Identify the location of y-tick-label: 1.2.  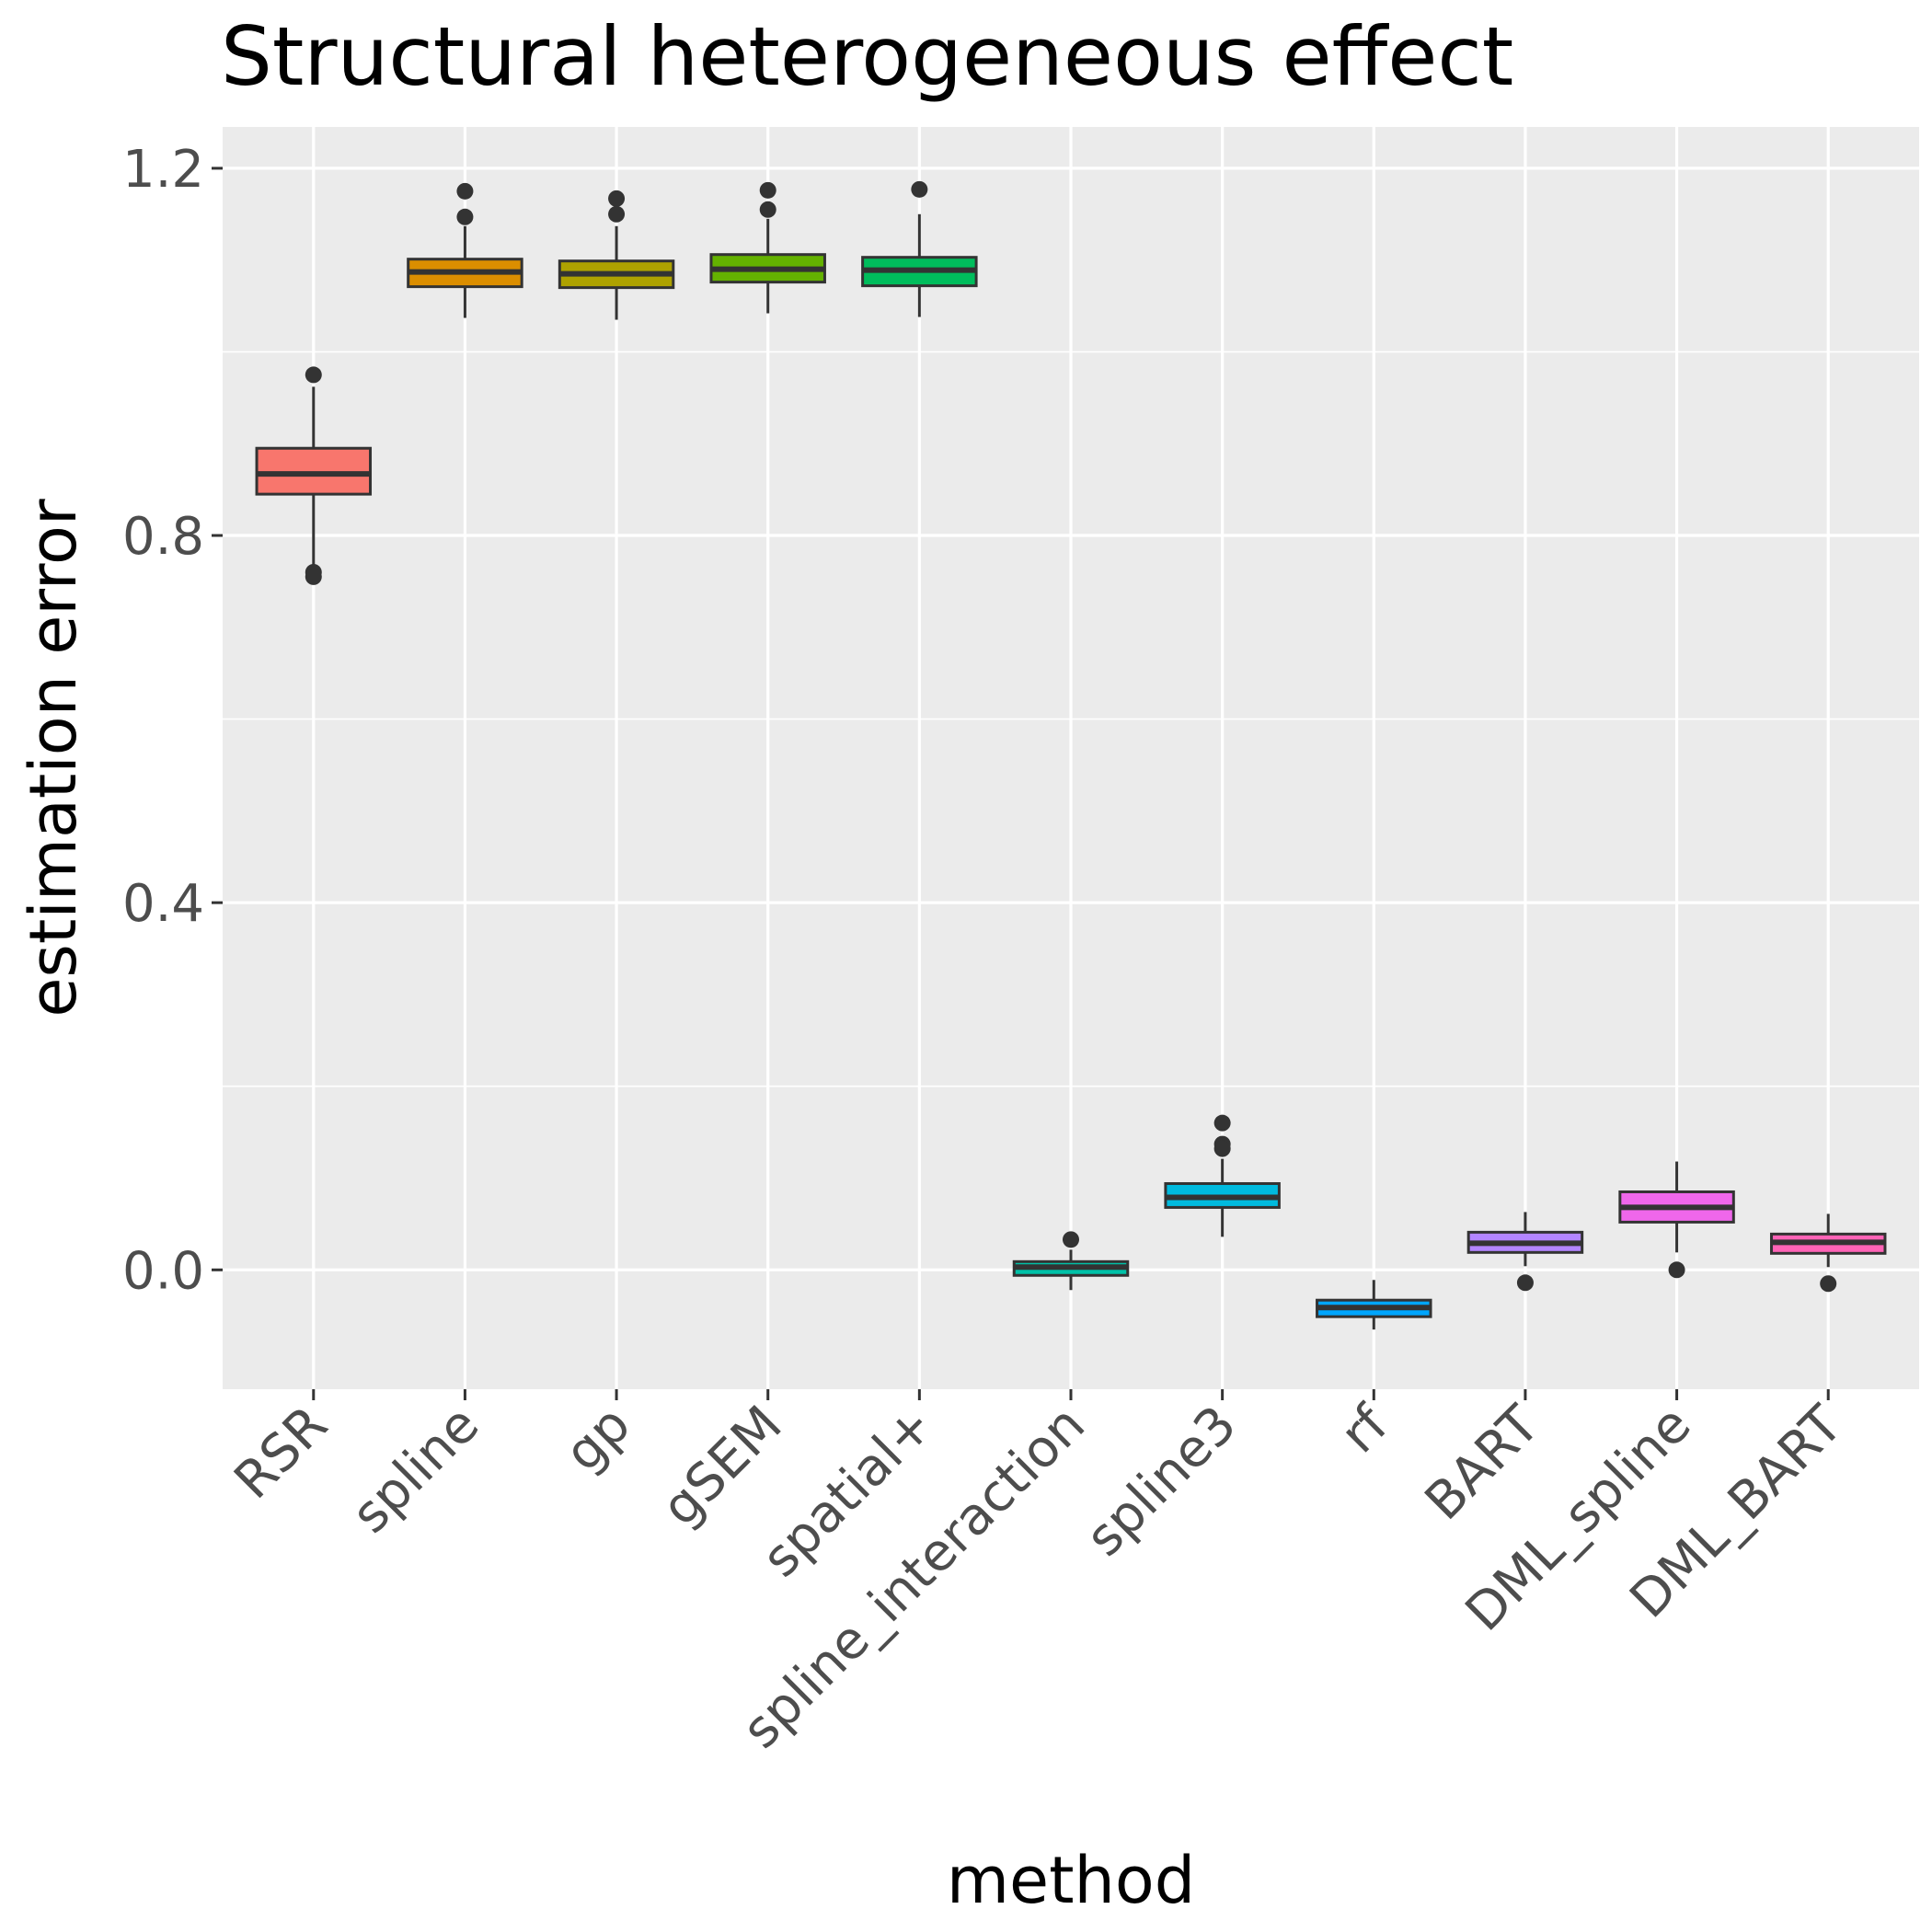
(163, 170).